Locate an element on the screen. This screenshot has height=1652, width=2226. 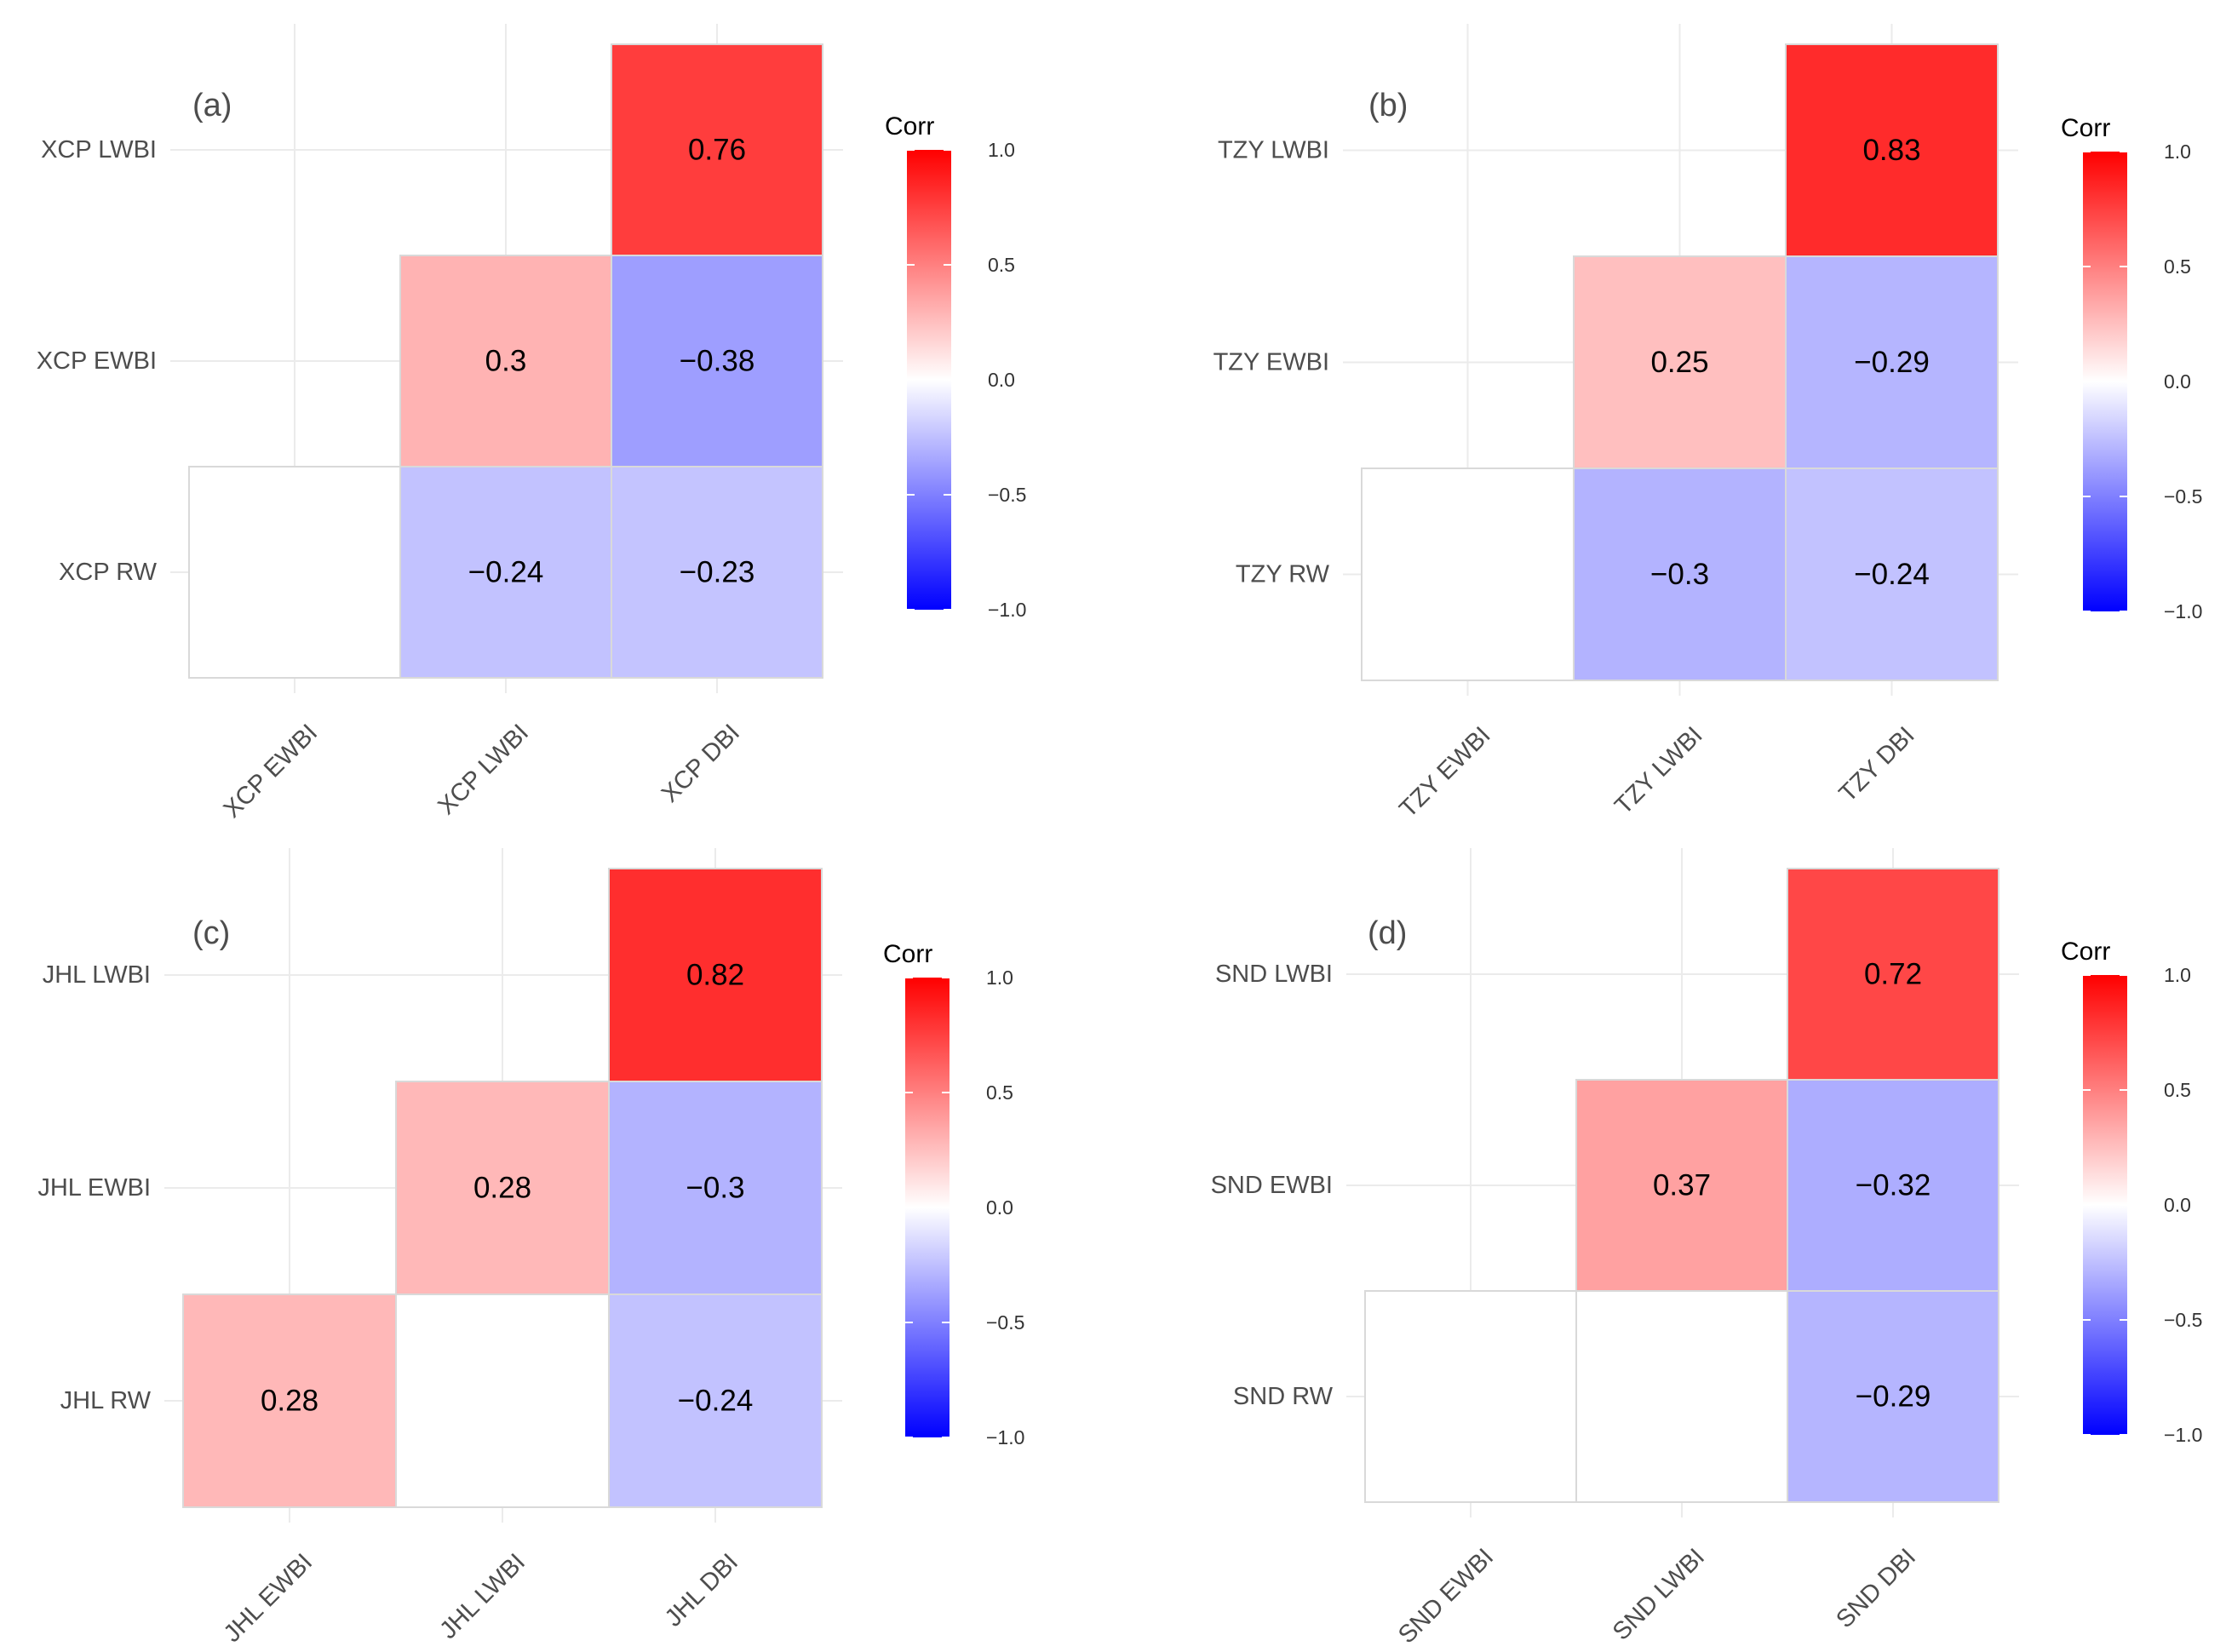
x-tick-label: TZY LWBI is located at coordinates (1658, 770).